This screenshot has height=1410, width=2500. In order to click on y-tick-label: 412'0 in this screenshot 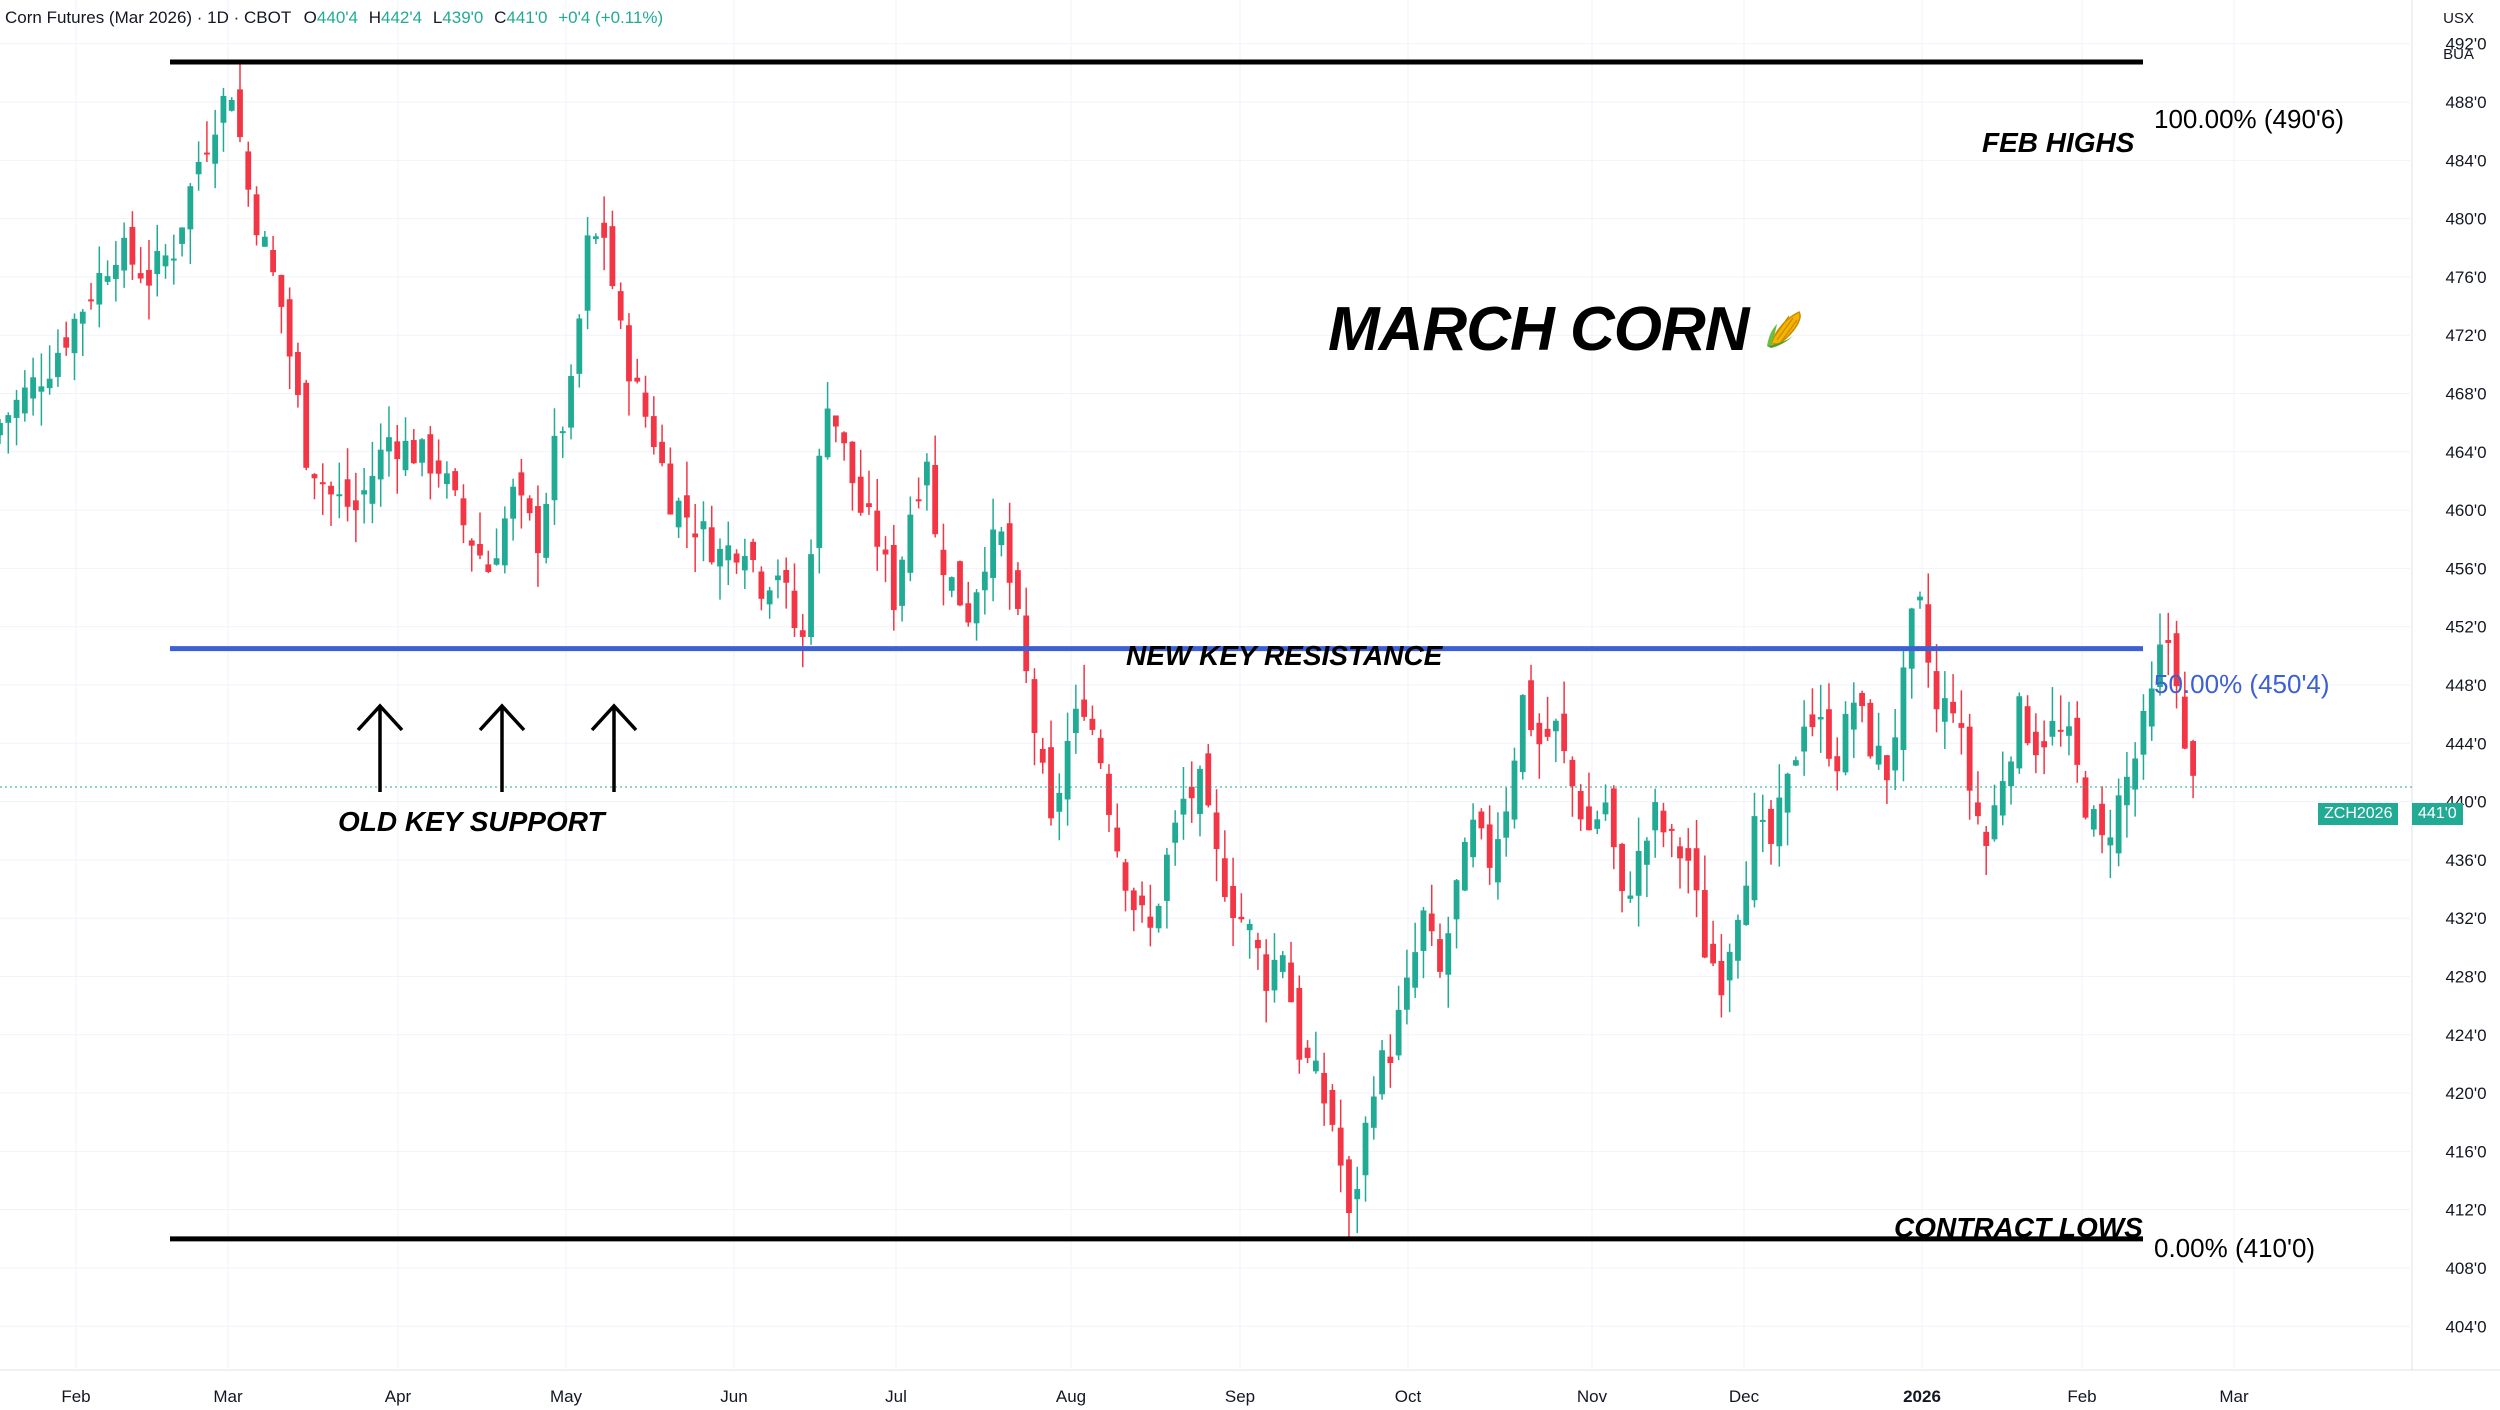, I will do `click(2465, 1210)`.